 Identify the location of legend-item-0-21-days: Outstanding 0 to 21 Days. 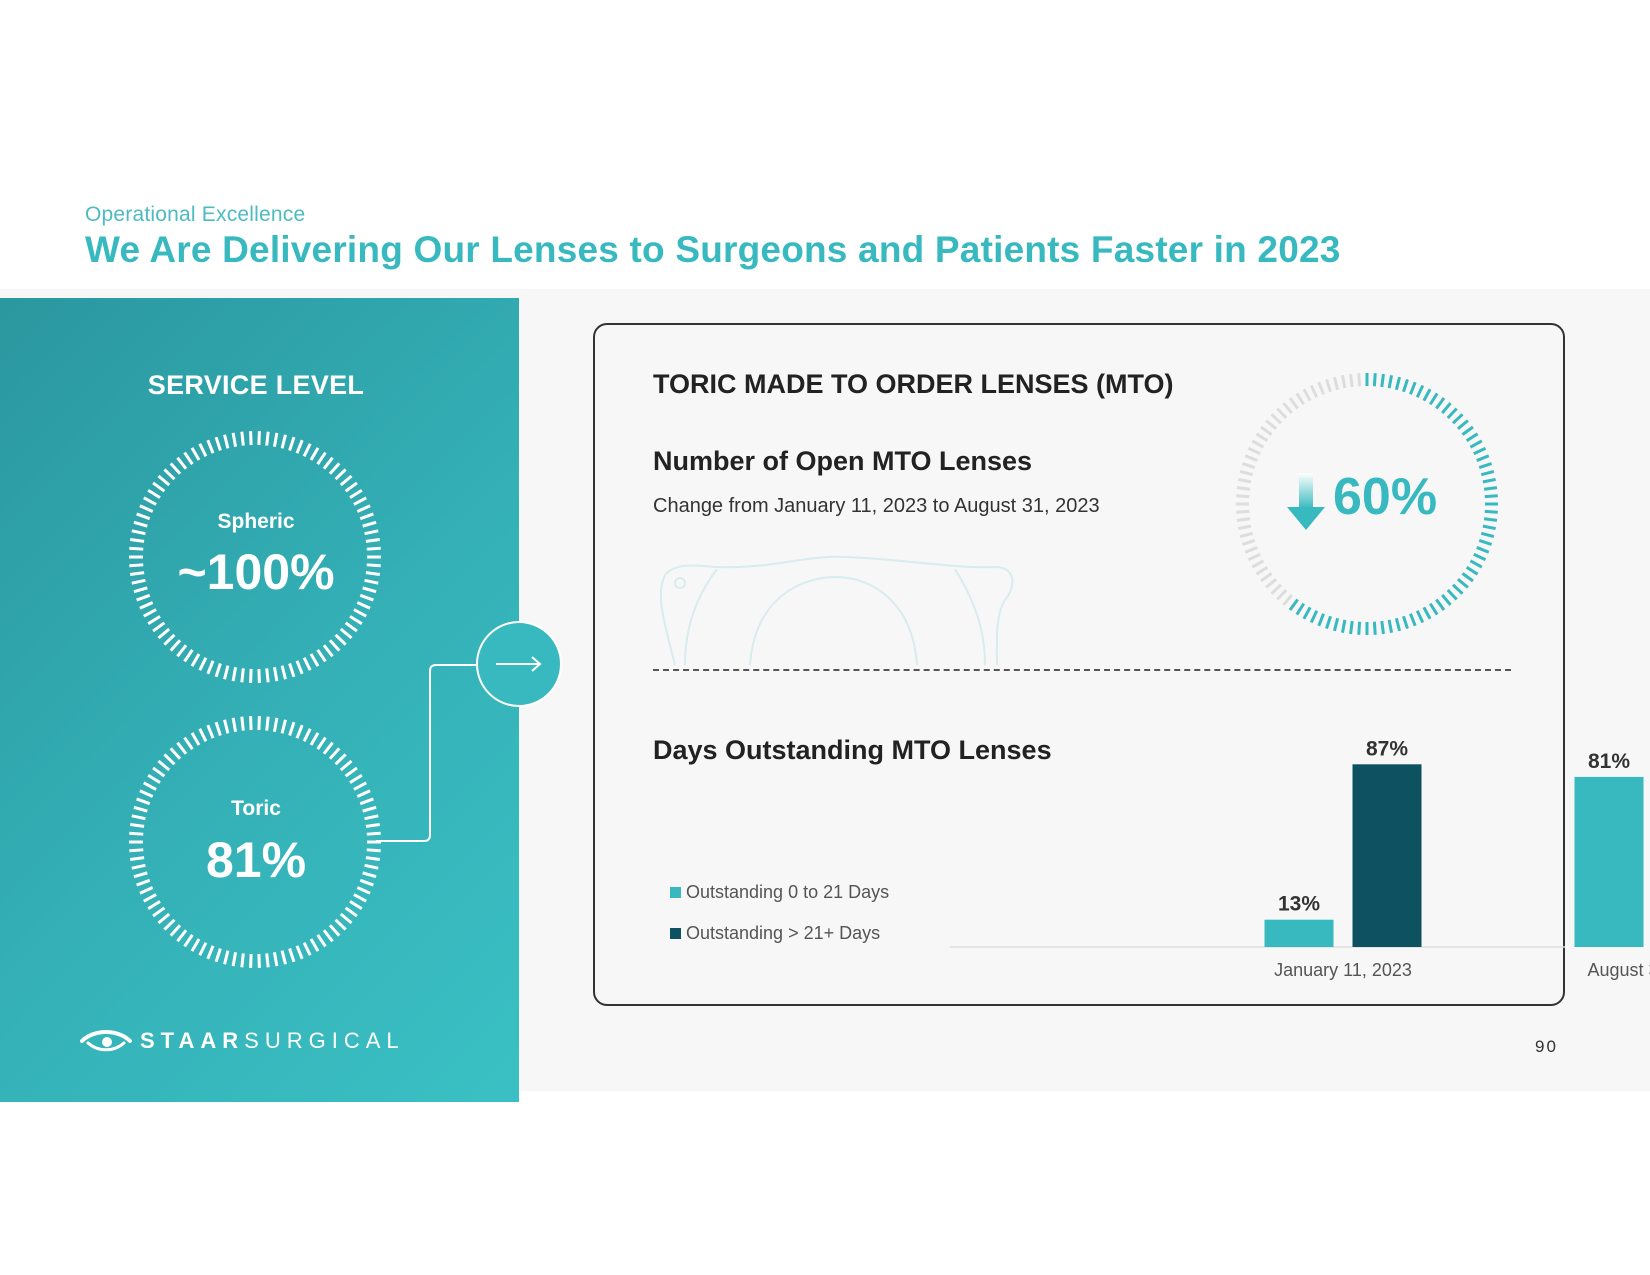
(779, 892).